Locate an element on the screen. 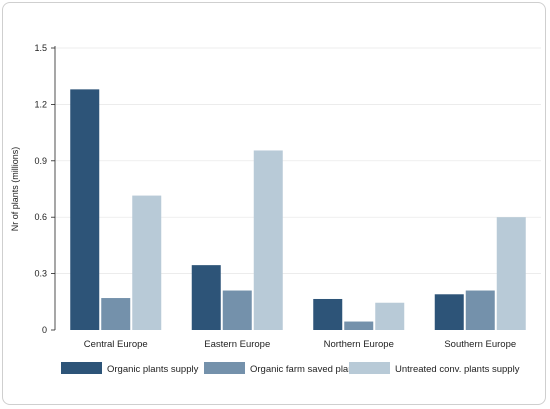  x-category-label: Eastern Europe is located at coordinates (237, 344).